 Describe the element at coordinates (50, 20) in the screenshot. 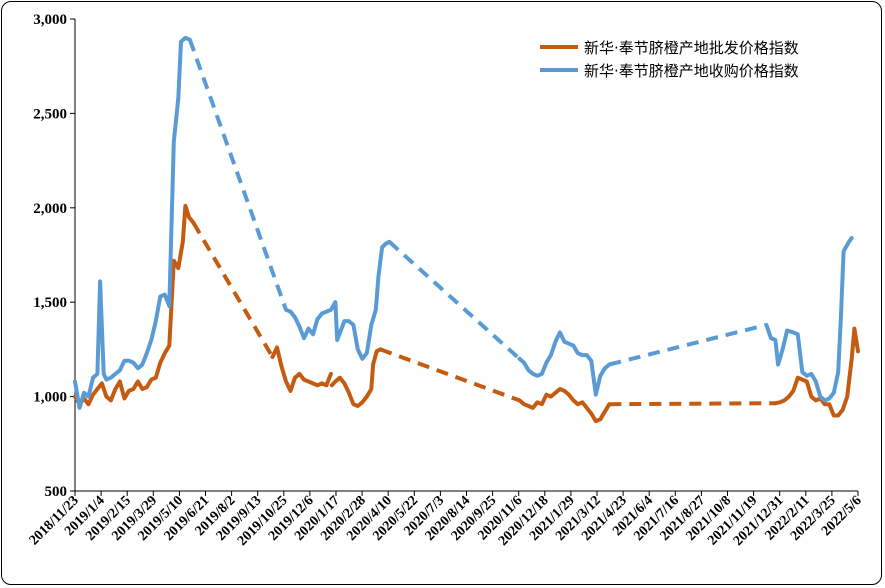

I see `y-tick-label: 3,000` at that location.